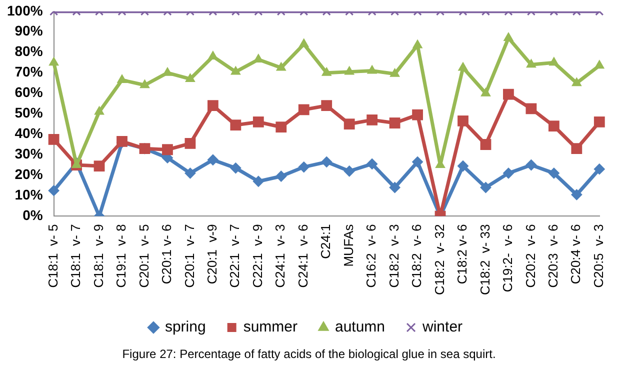 This screenshot has width=618, height=370. Describe the element at coordinates (25, 10) in the screenshot. I see `y-tick-label: 100%` at that location.